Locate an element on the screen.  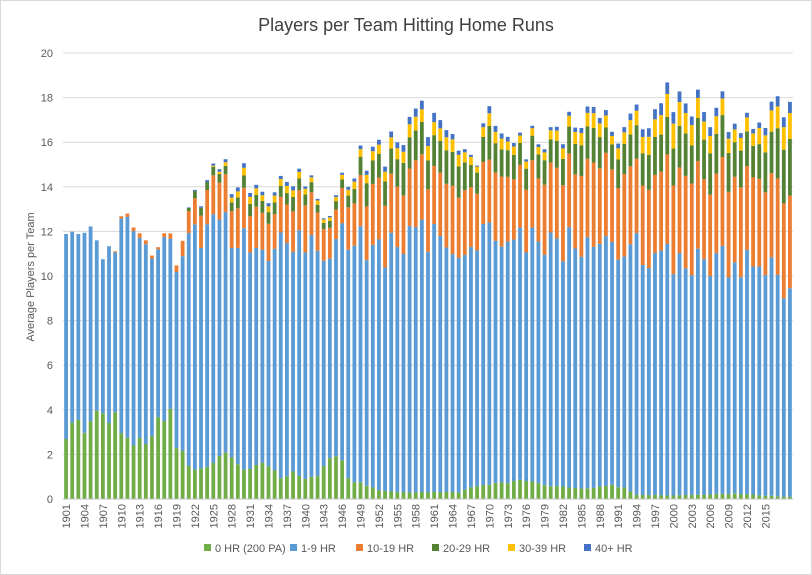
y-tick-label: 0 is located at coordinates (50, 500).